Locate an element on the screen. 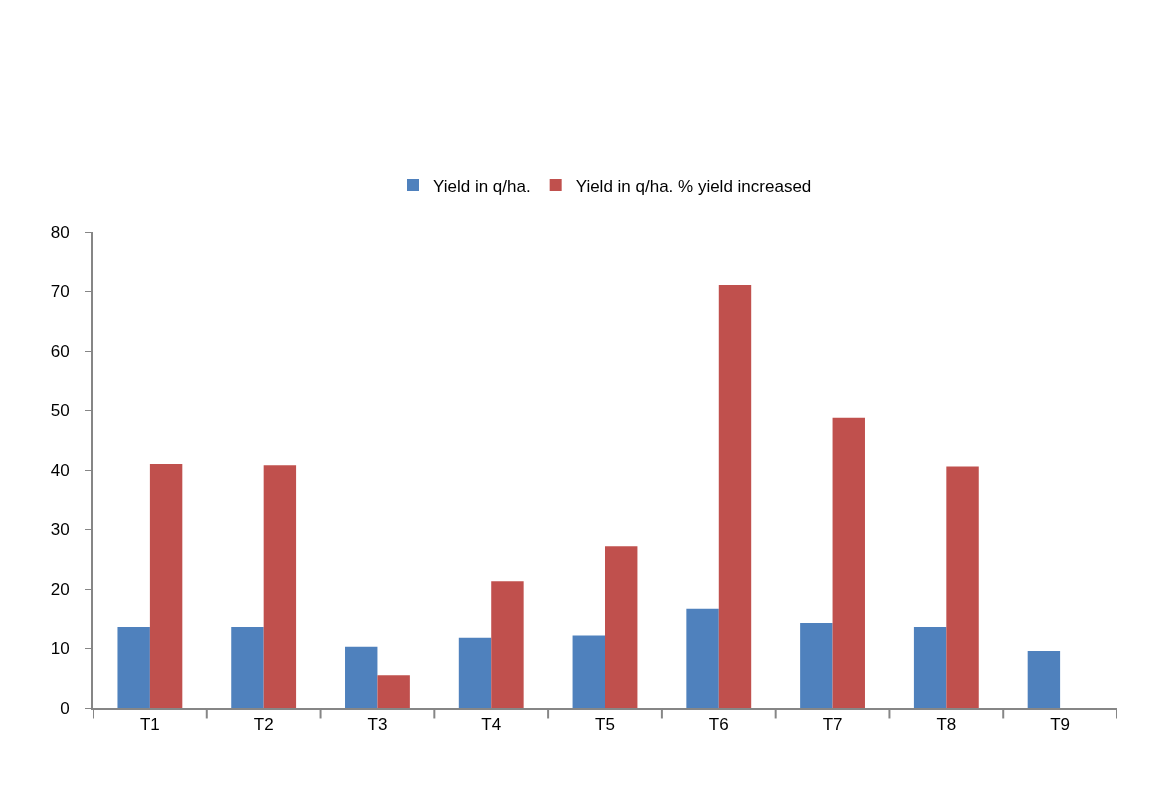 This screenshot has width=1149, height=790. x-tick-label: T4 is located at coordinates (491, 725).